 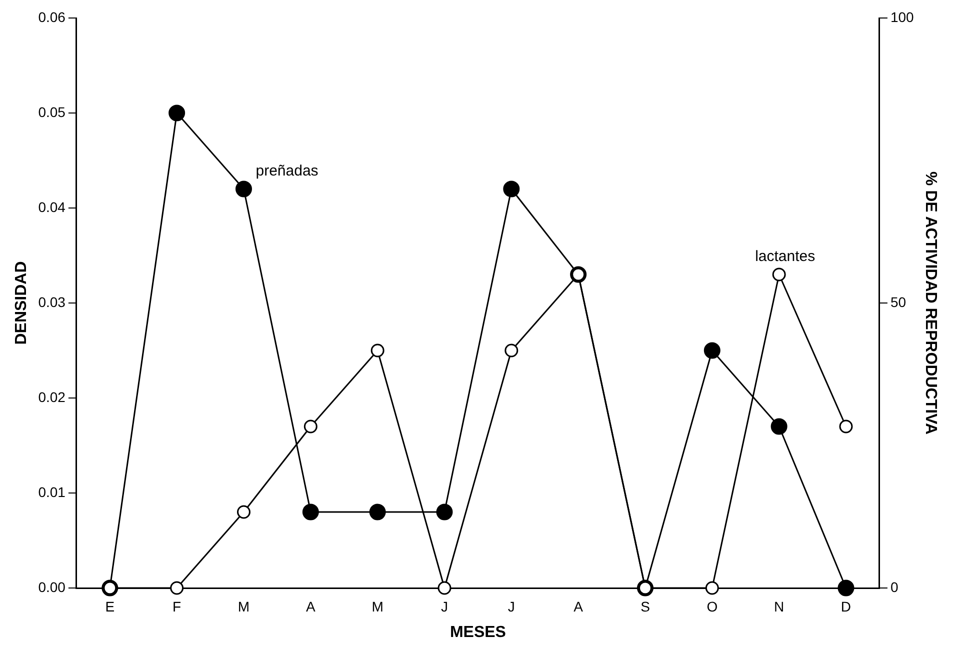 What do you see at coordinates (177, 606) in the screenshot?
I see `x-tick-label: F` at bounding box center [177, 606].